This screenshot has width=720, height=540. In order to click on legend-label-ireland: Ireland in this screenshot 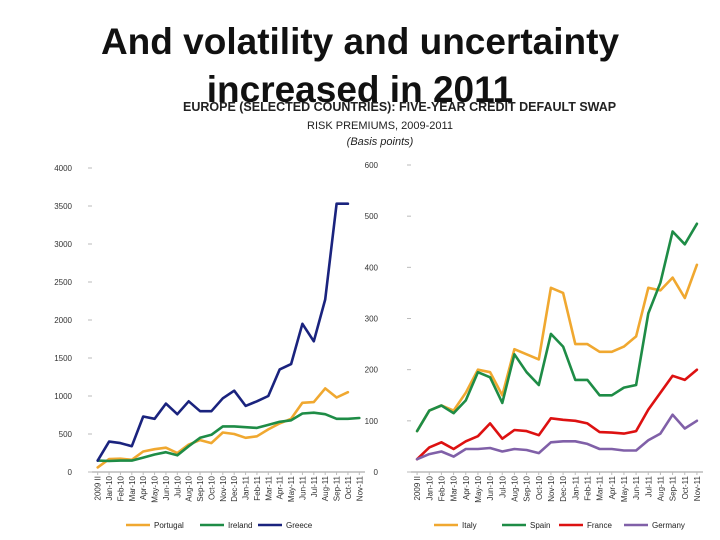, I will do `click(240, 525)`.